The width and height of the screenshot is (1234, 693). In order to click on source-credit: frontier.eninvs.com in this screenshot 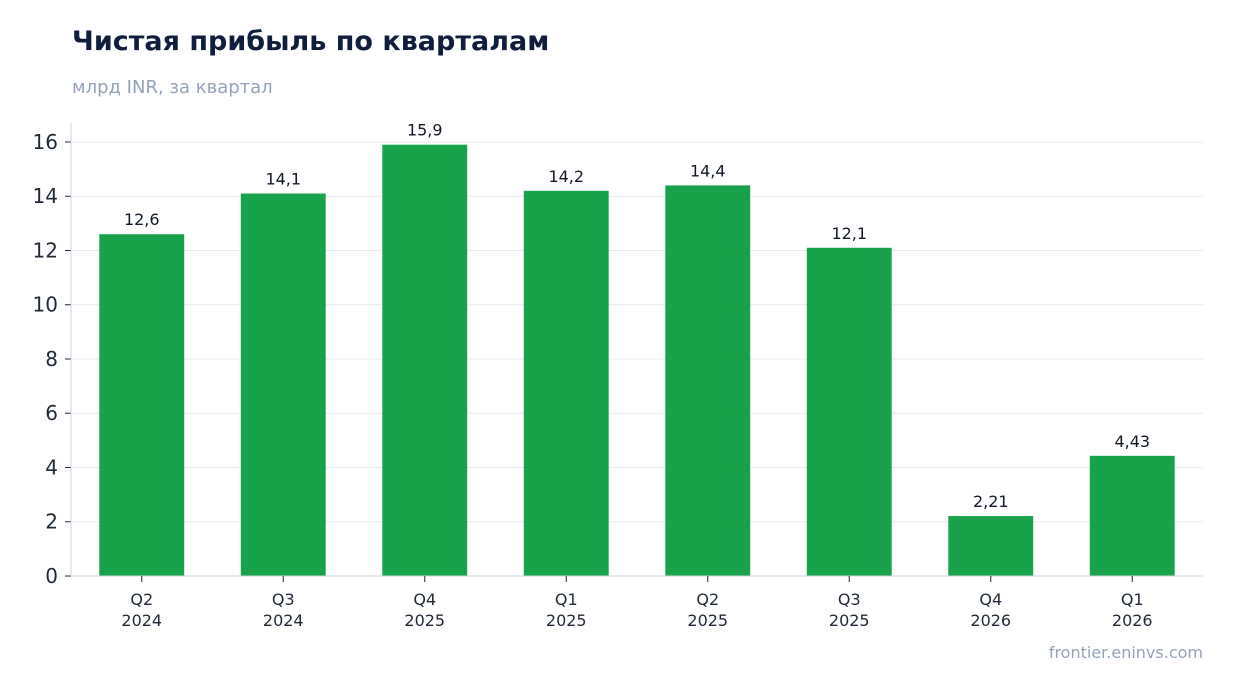, I will do `click(1125, 652)`.